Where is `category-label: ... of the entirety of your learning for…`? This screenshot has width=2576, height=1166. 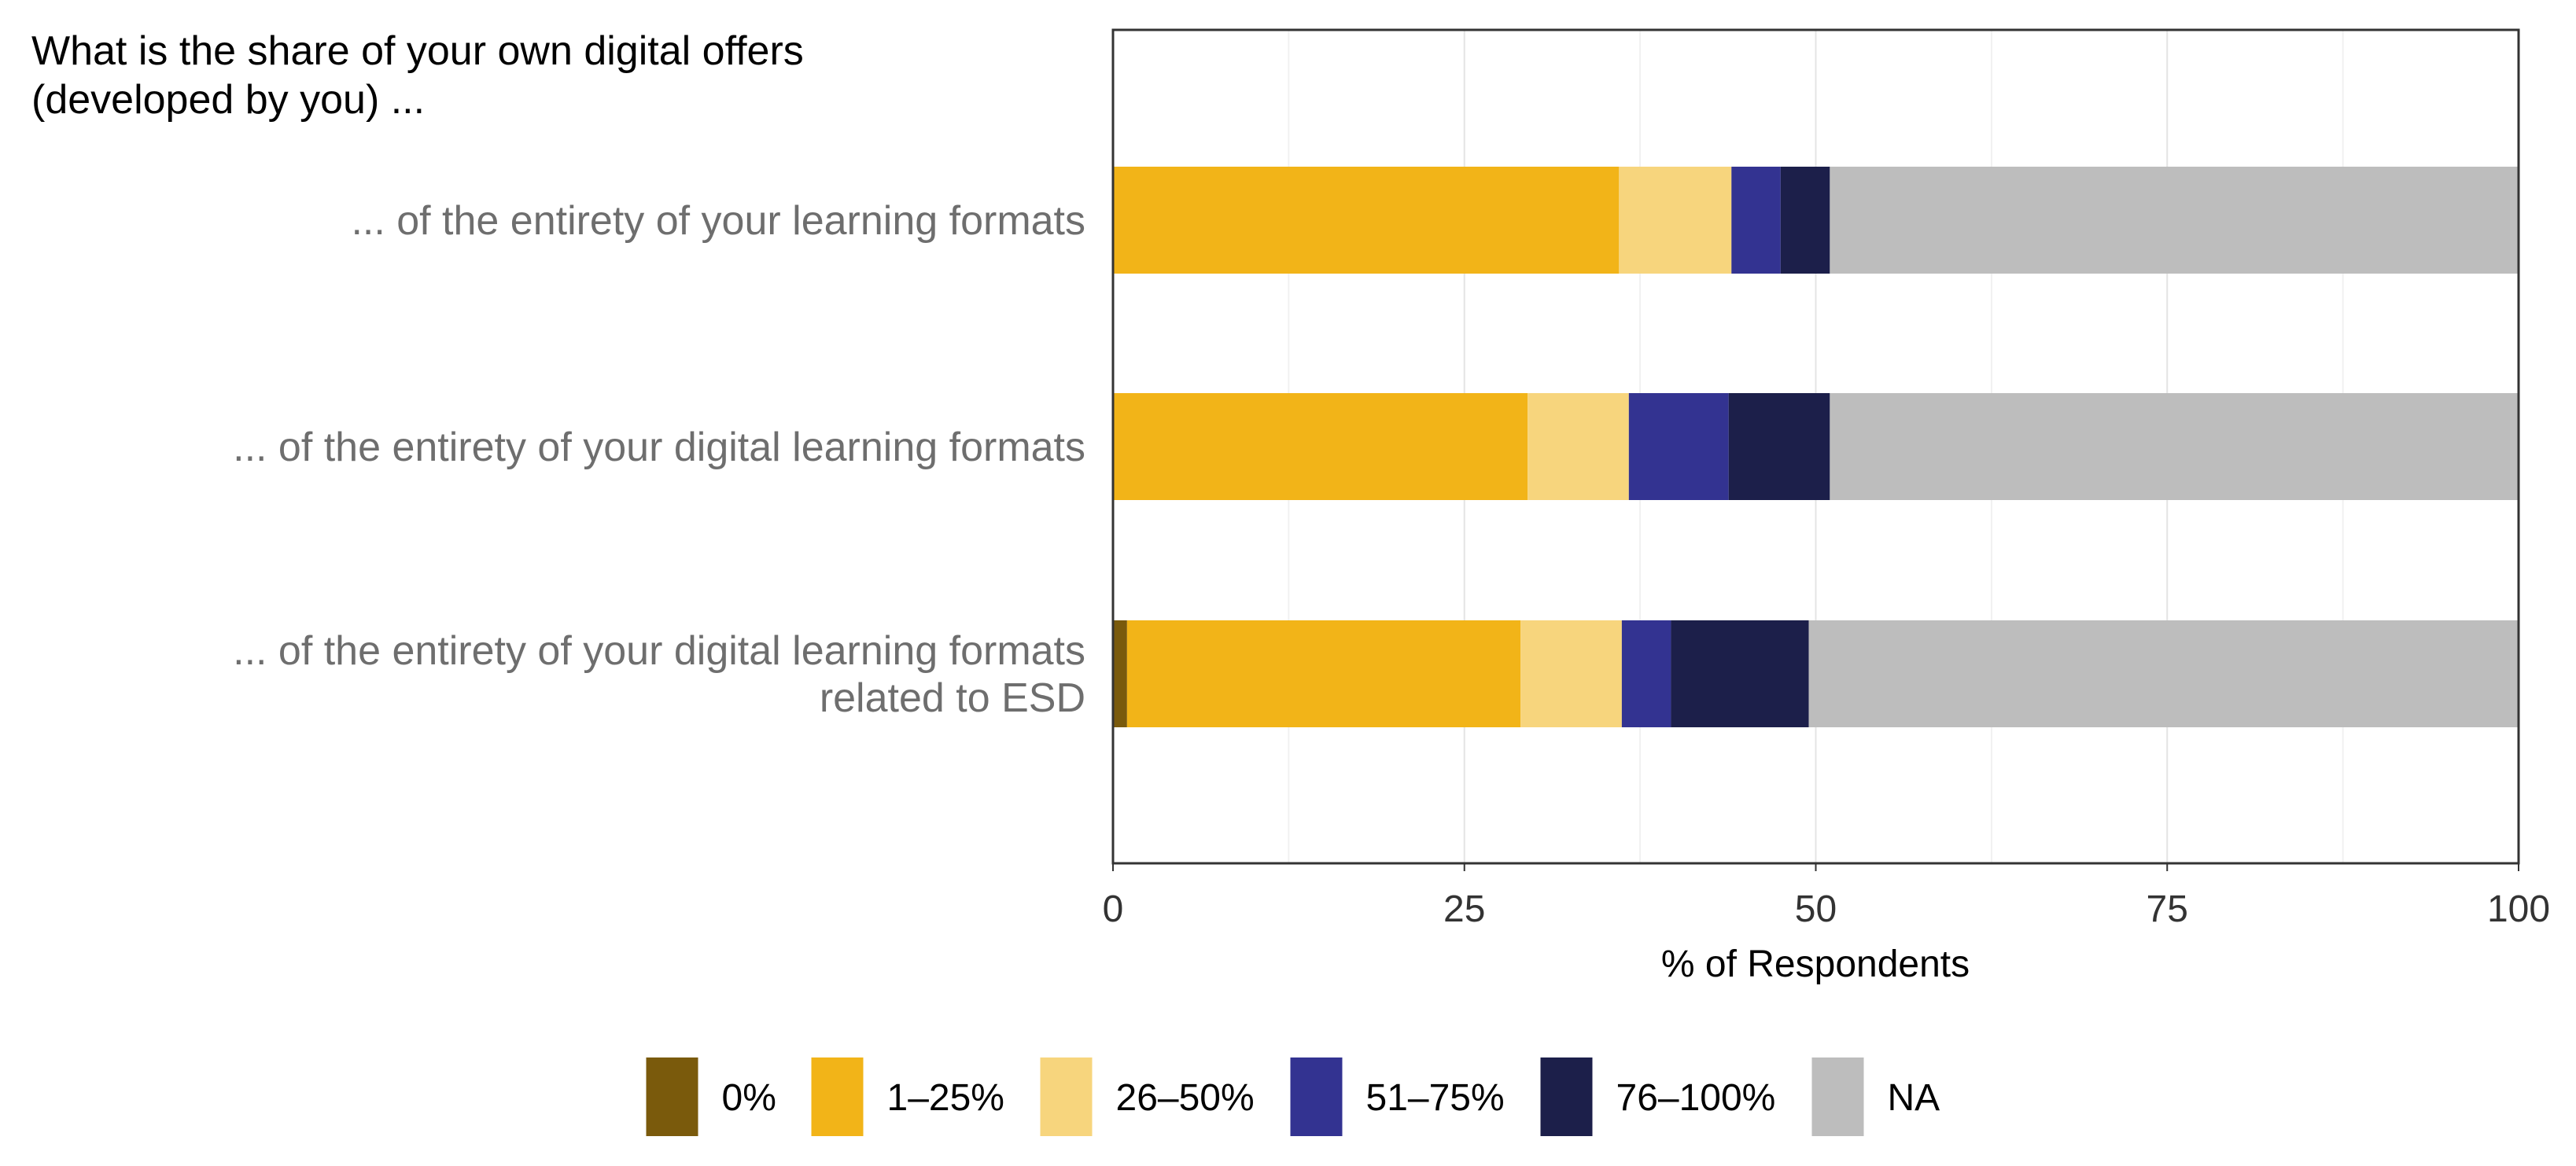 category-label: ... of the entirety of your learning for… is located at coordinates (718, 221).